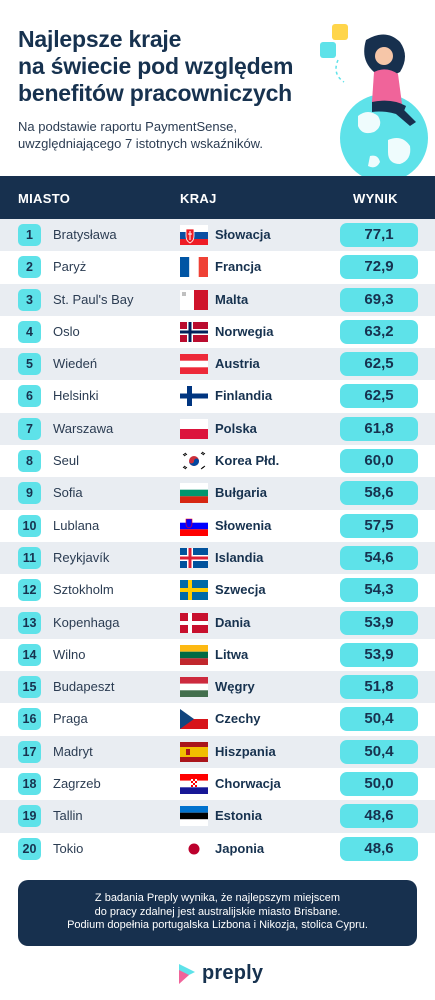 The image size is (435, 1000). Describe the element at coordinates (238, 719) in the screenshot. I see `country-name: Czechy` at that location.